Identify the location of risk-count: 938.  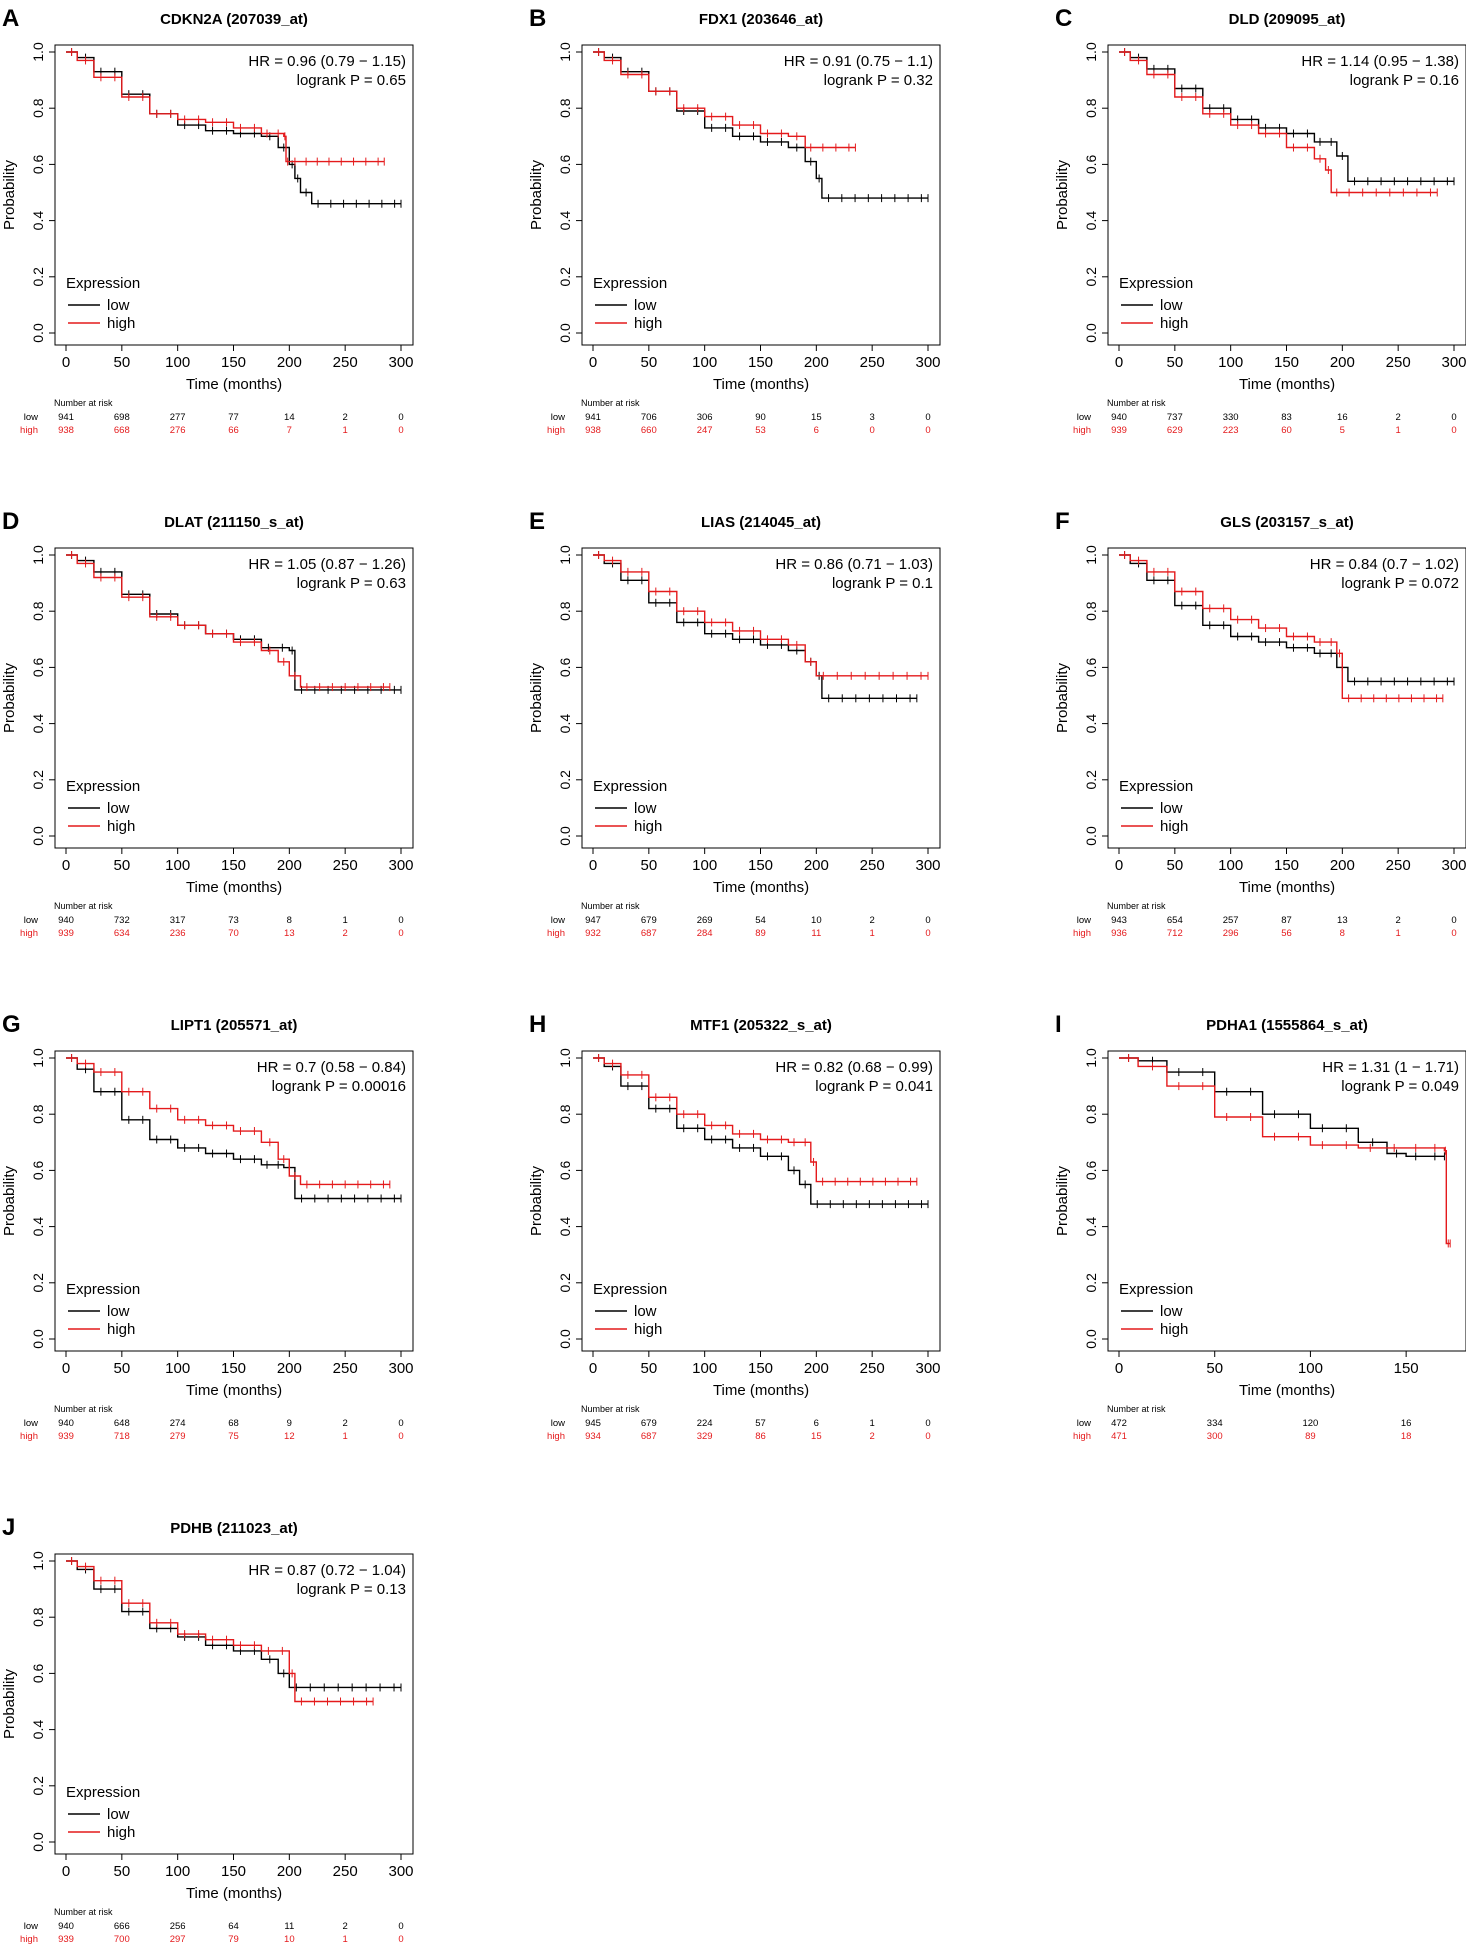
(593, 430).